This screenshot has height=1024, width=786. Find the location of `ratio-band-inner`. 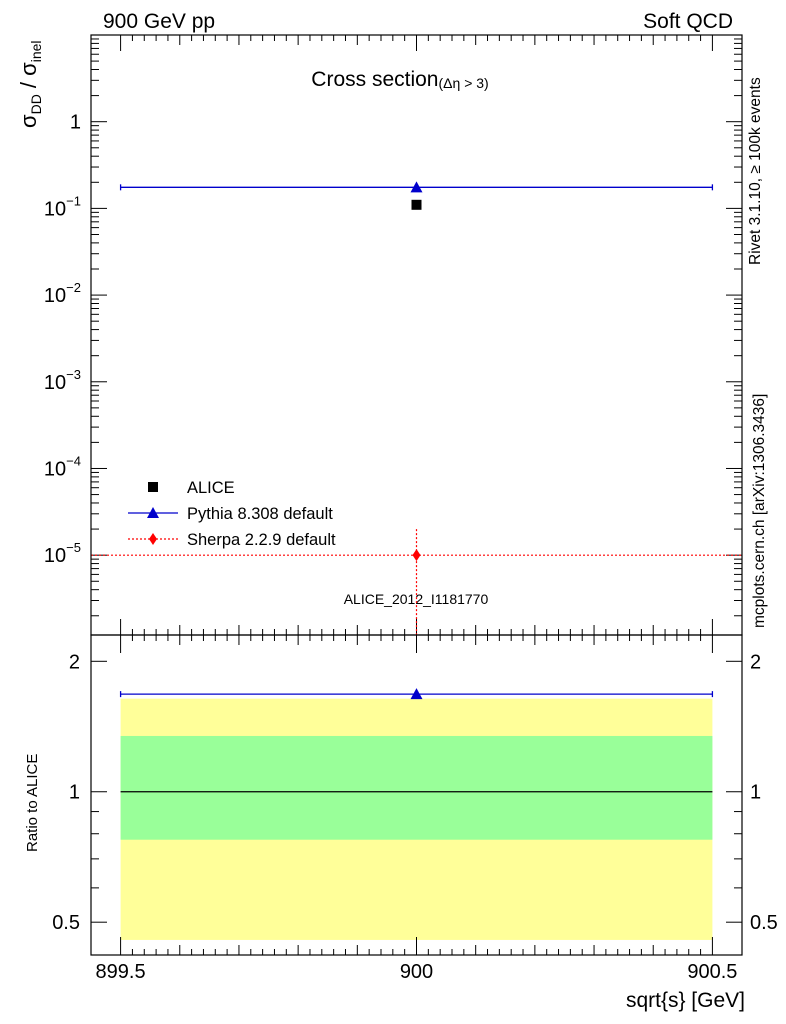

ratio-band-inner is located at coordinates (416, 787).